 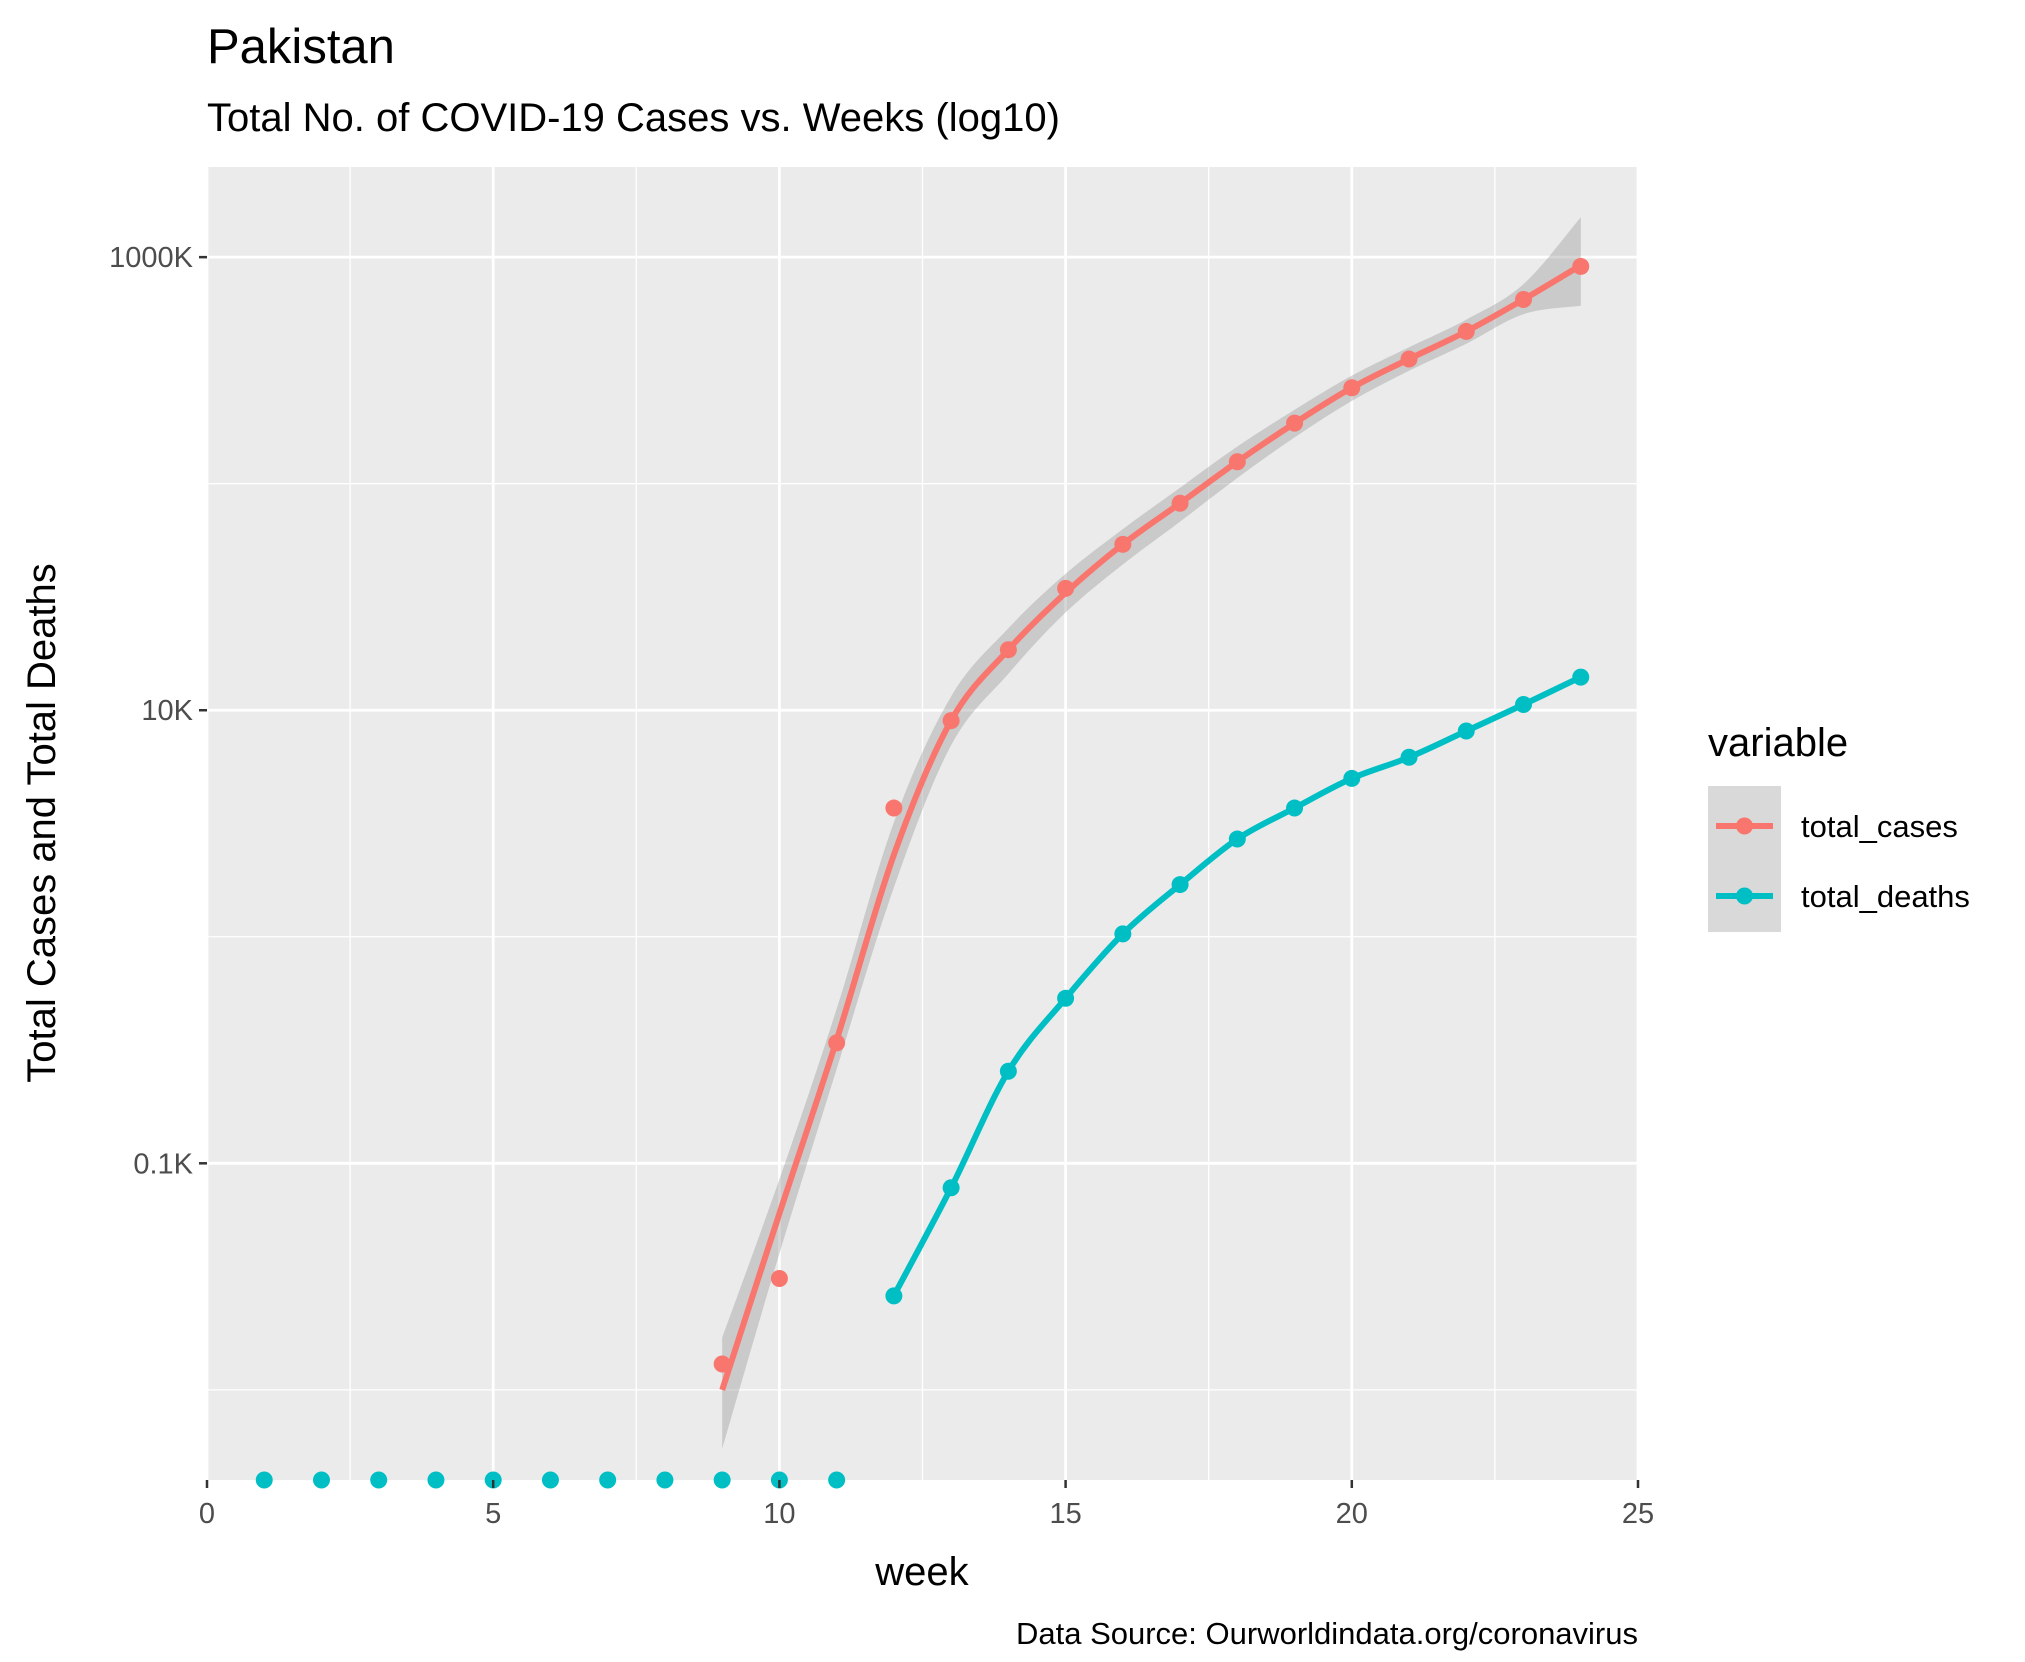 What do you see at coordinates (163, 1164) in the screenshot?
I see `y-tick-label: 0.1K` at bounding box center [163, 1164].